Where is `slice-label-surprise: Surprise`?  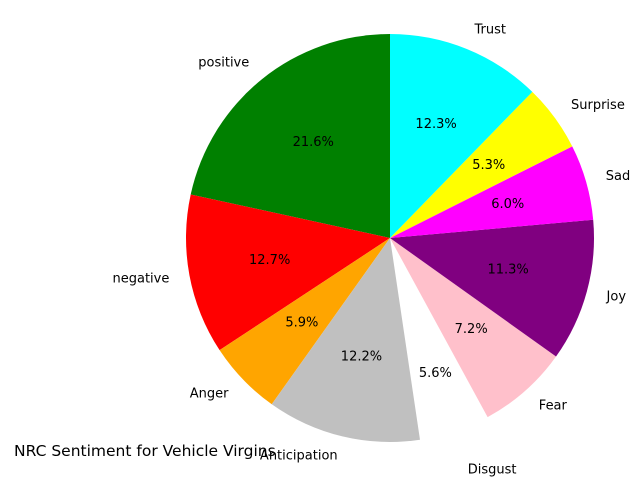 slice-label-surprise: Surprise is located at coordinates (598, 105).